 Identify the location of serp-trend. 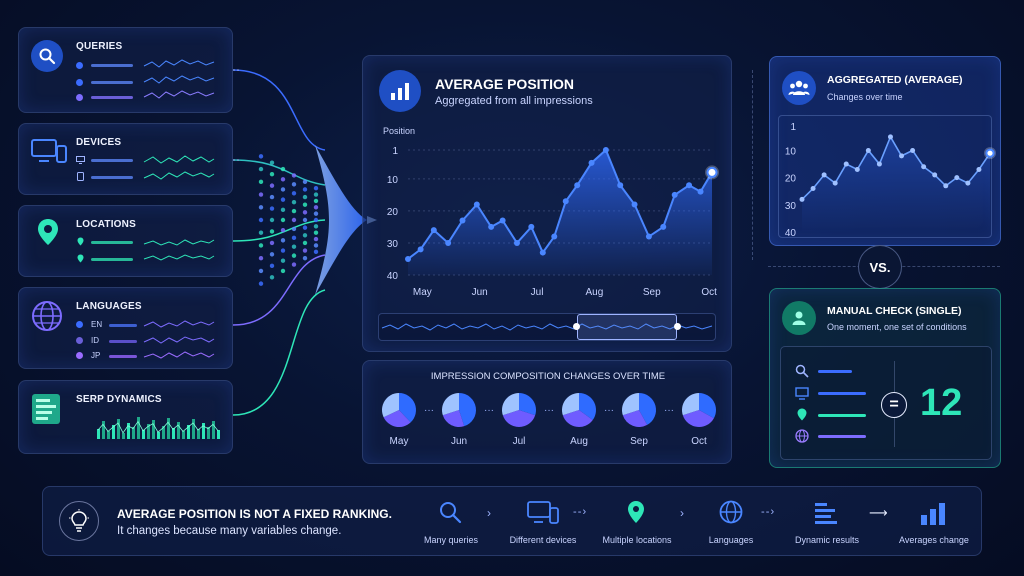
(158, 427).